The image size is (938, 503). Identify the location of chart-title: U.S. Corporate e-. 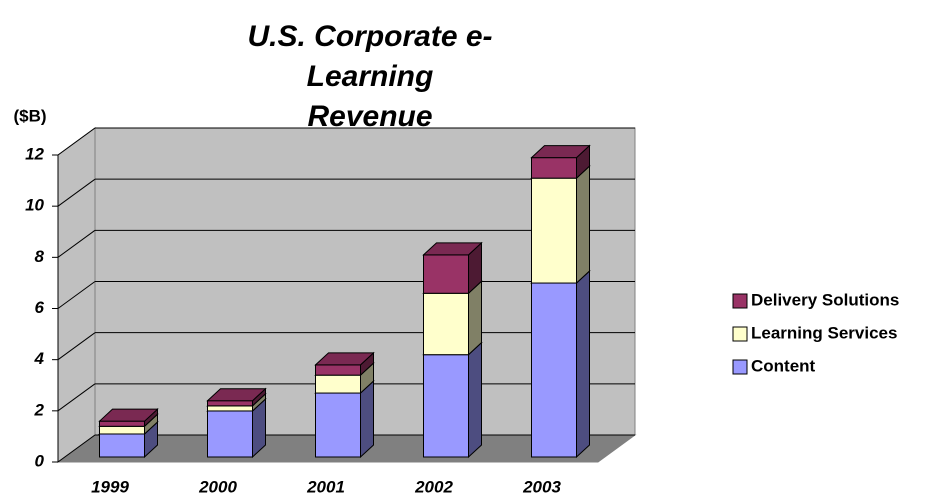
(369, 36).